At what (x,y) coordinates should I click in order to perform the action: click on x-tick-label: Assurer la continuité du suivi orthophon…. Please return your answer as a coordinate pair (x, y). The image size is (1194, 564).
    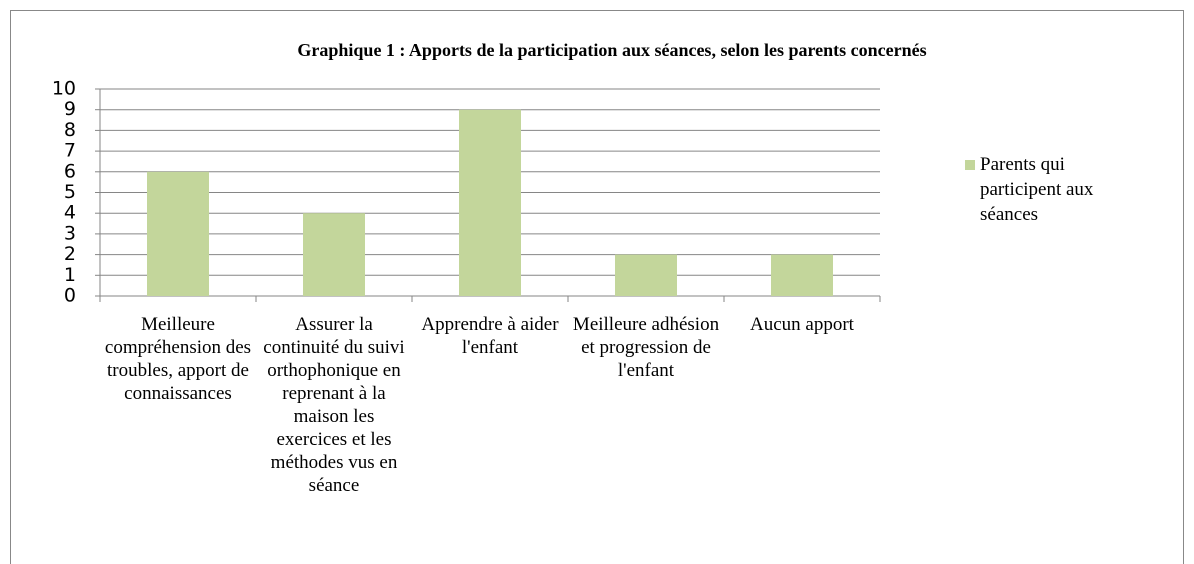
    Looking at the image, I should click on (334, 405).